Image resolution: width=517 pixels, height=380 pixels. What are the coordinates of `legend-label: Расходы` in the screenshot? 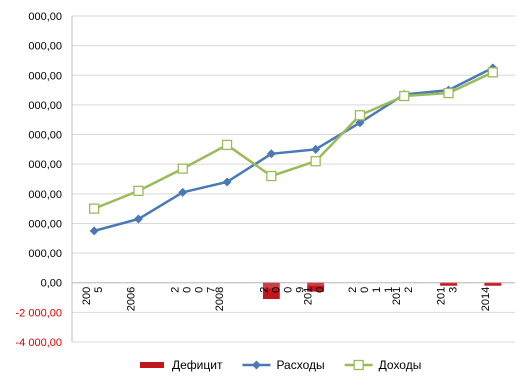 It's located at (300, 365).